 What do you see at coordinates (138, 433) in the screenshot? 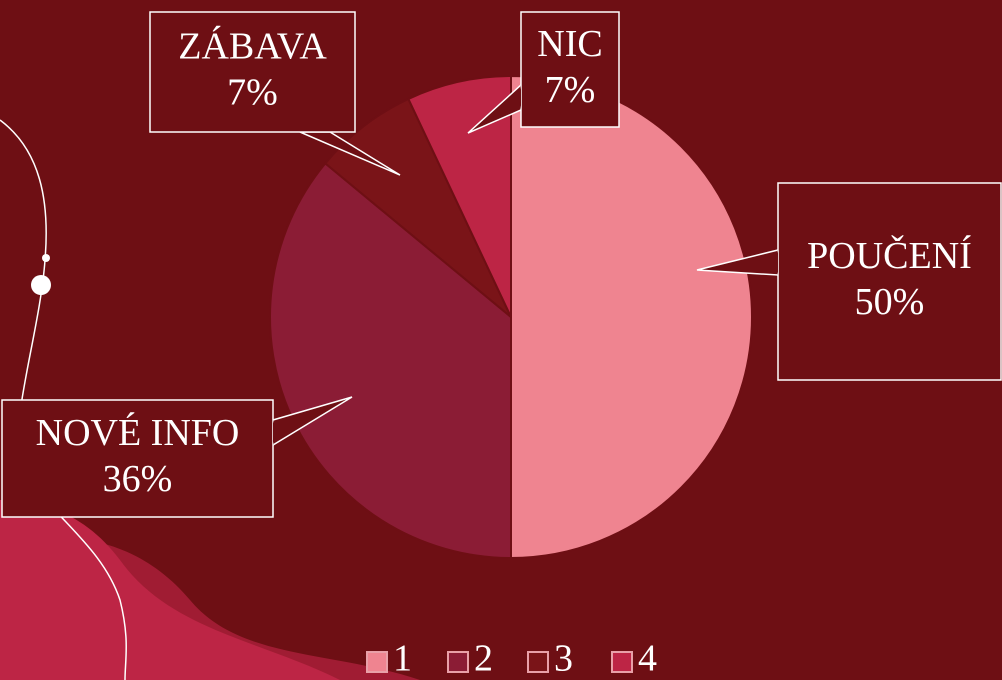
I see `data-label-name: NOVÉ INFO` at bounding box center [138, 433].